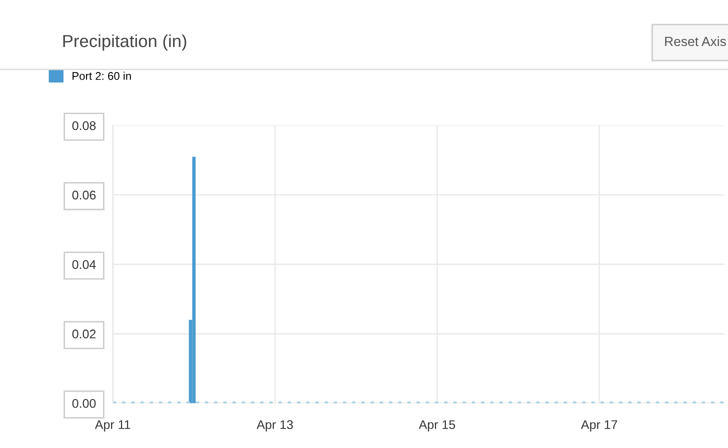 This screenshot has width=728, height=448. What do you see at coordinates (274, 426) in the screenshot?
I see `x-tick-label: Apr 13` at bounding box center [274, 426].